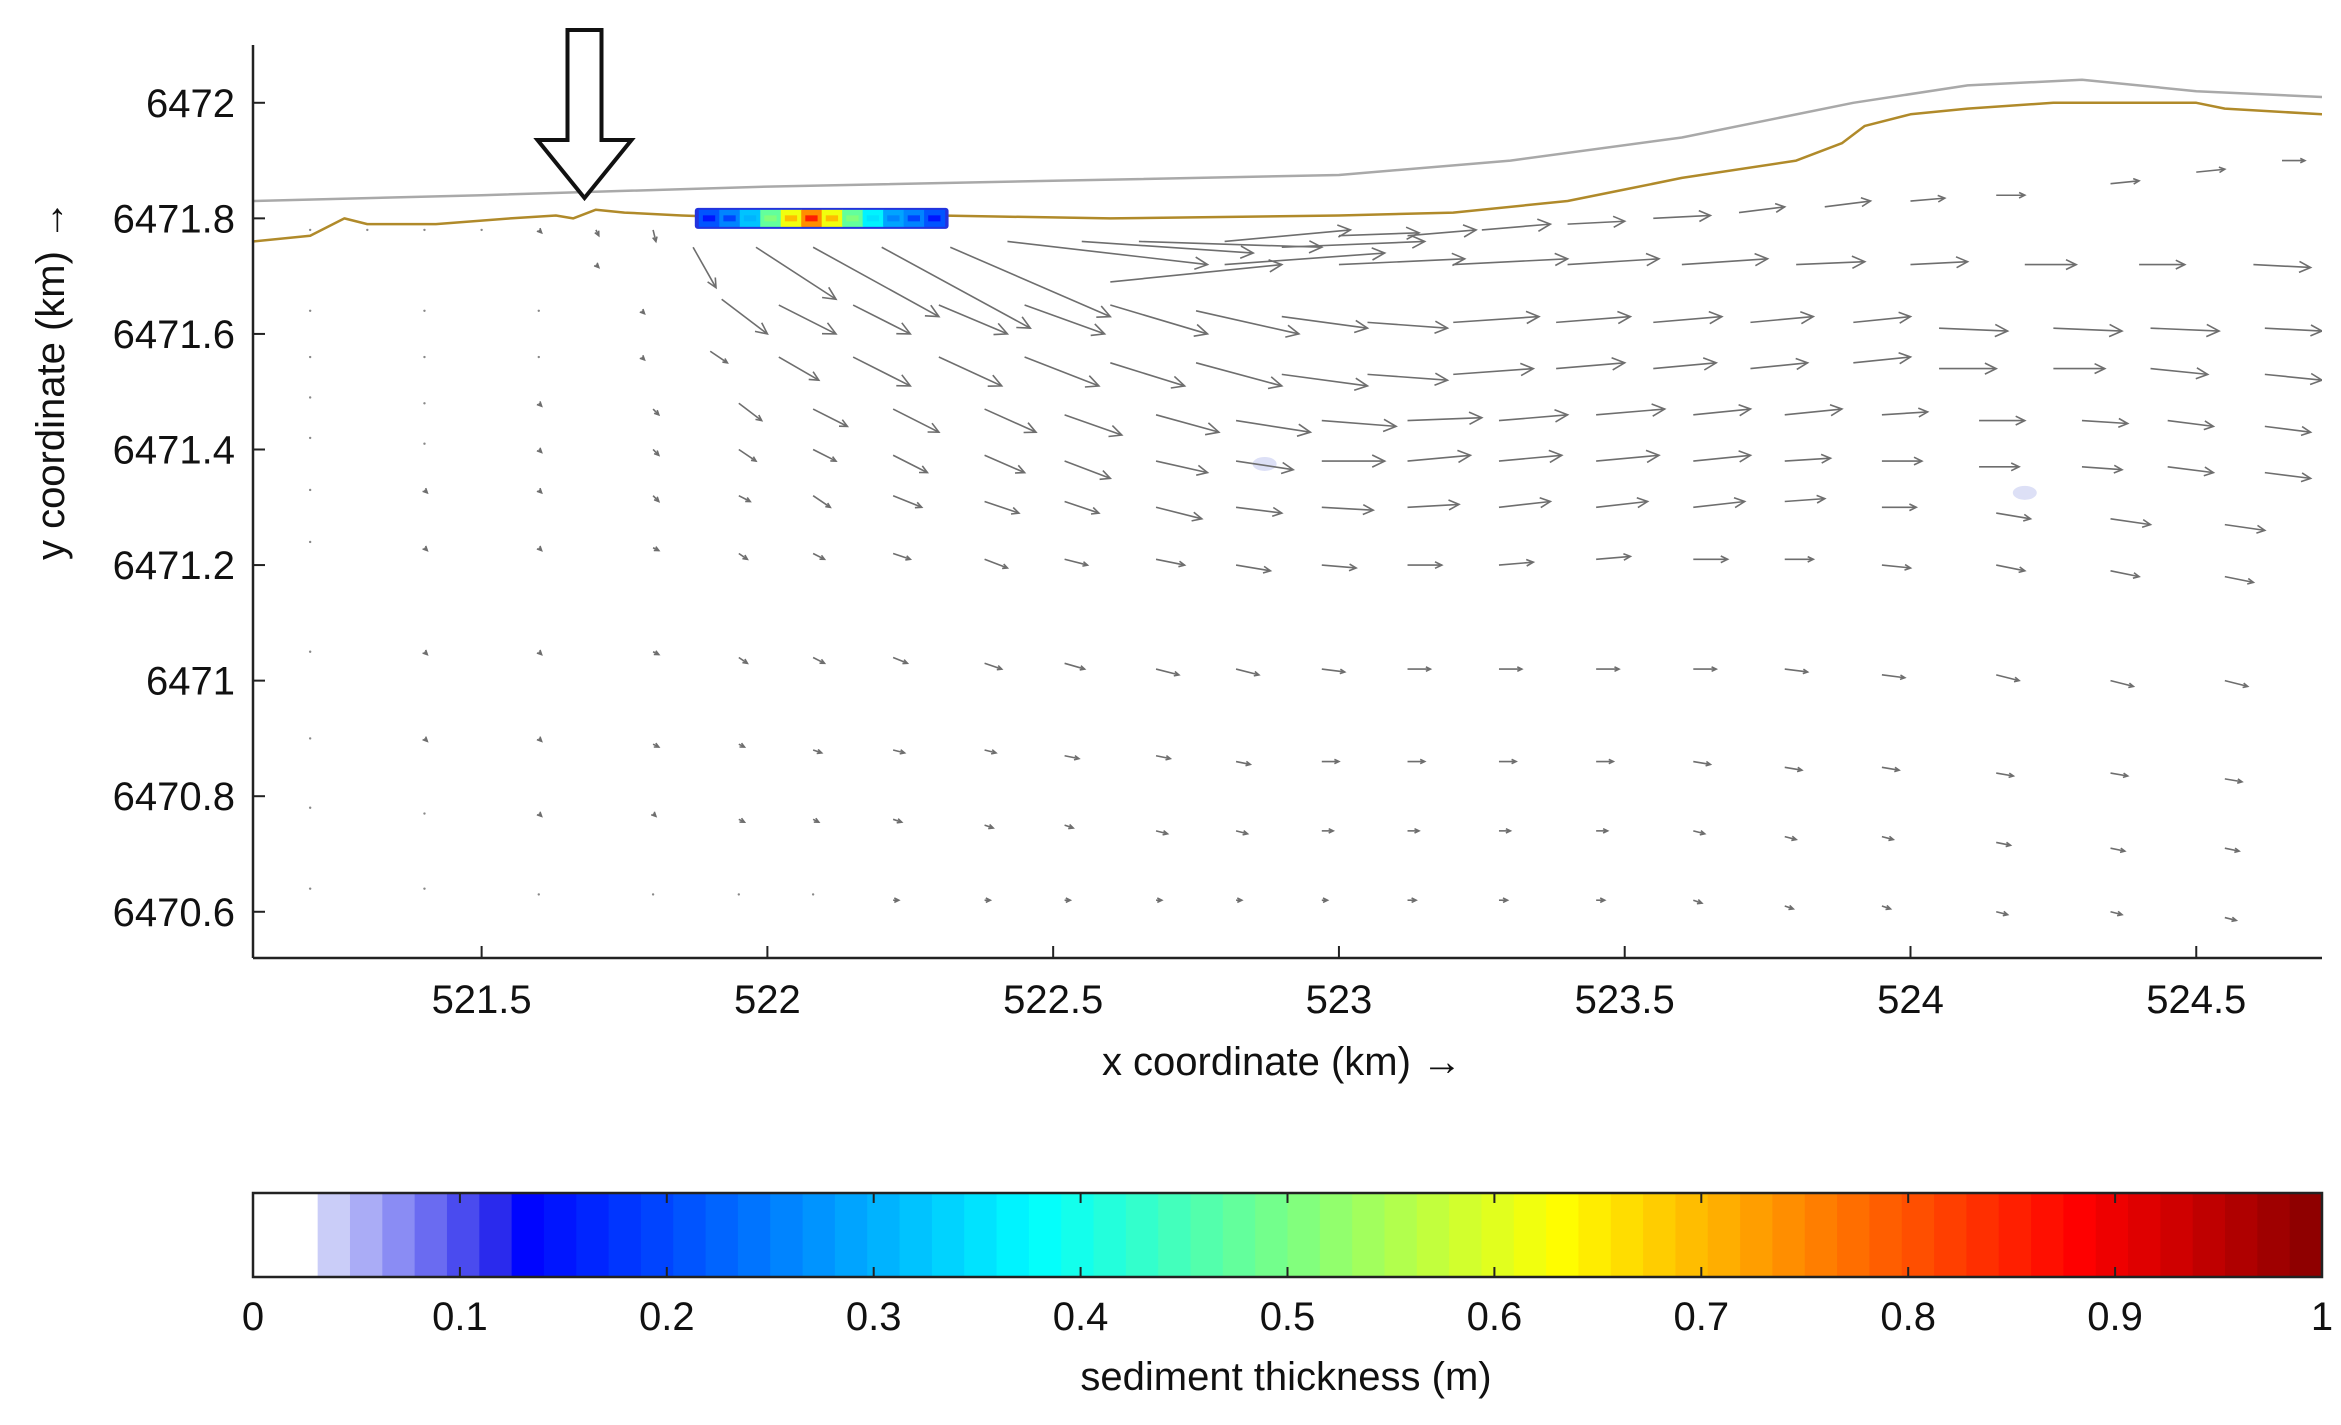  What do you see at coordinates (1264, 463) in the screenshot?
I see `sediment-patch-small` at bounding box center [1264, 463].